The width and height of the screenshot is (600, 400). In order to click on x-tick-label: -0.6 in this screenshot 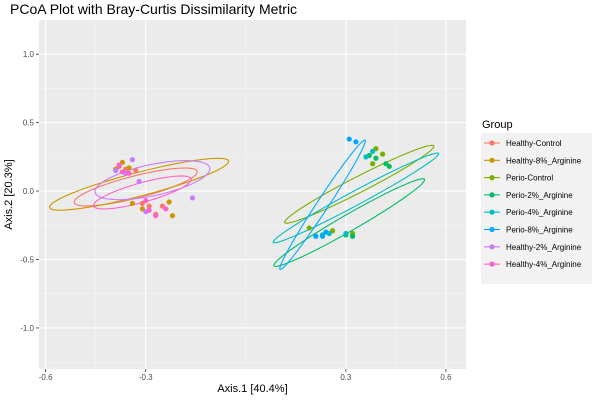, I will do `click(46, 377)`.